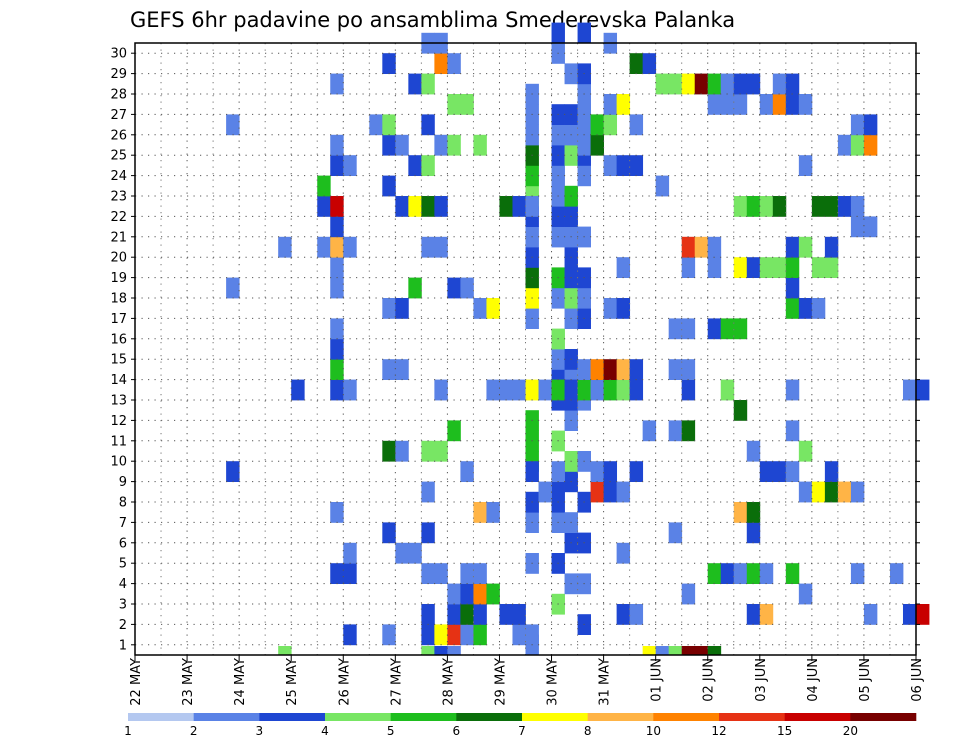  What do you see at coordinates (761, 680) in the screenshot?
I see `x-tick-label: 03 JUN` at bounding box center [761, 680].